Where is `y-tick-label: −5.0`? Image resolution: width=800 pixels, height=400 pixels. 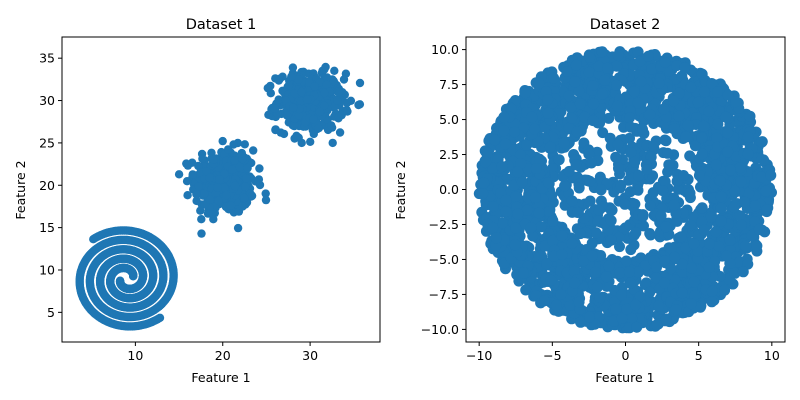 y-tick-label: −5.0 is located at coordinates (444, 259).